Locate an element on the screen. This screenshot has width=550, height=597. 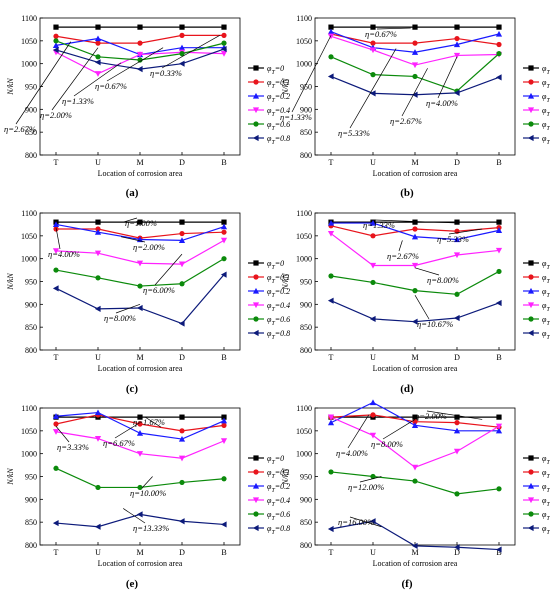
annotation-label: η=8.00% is located at coordinates (387, 444).